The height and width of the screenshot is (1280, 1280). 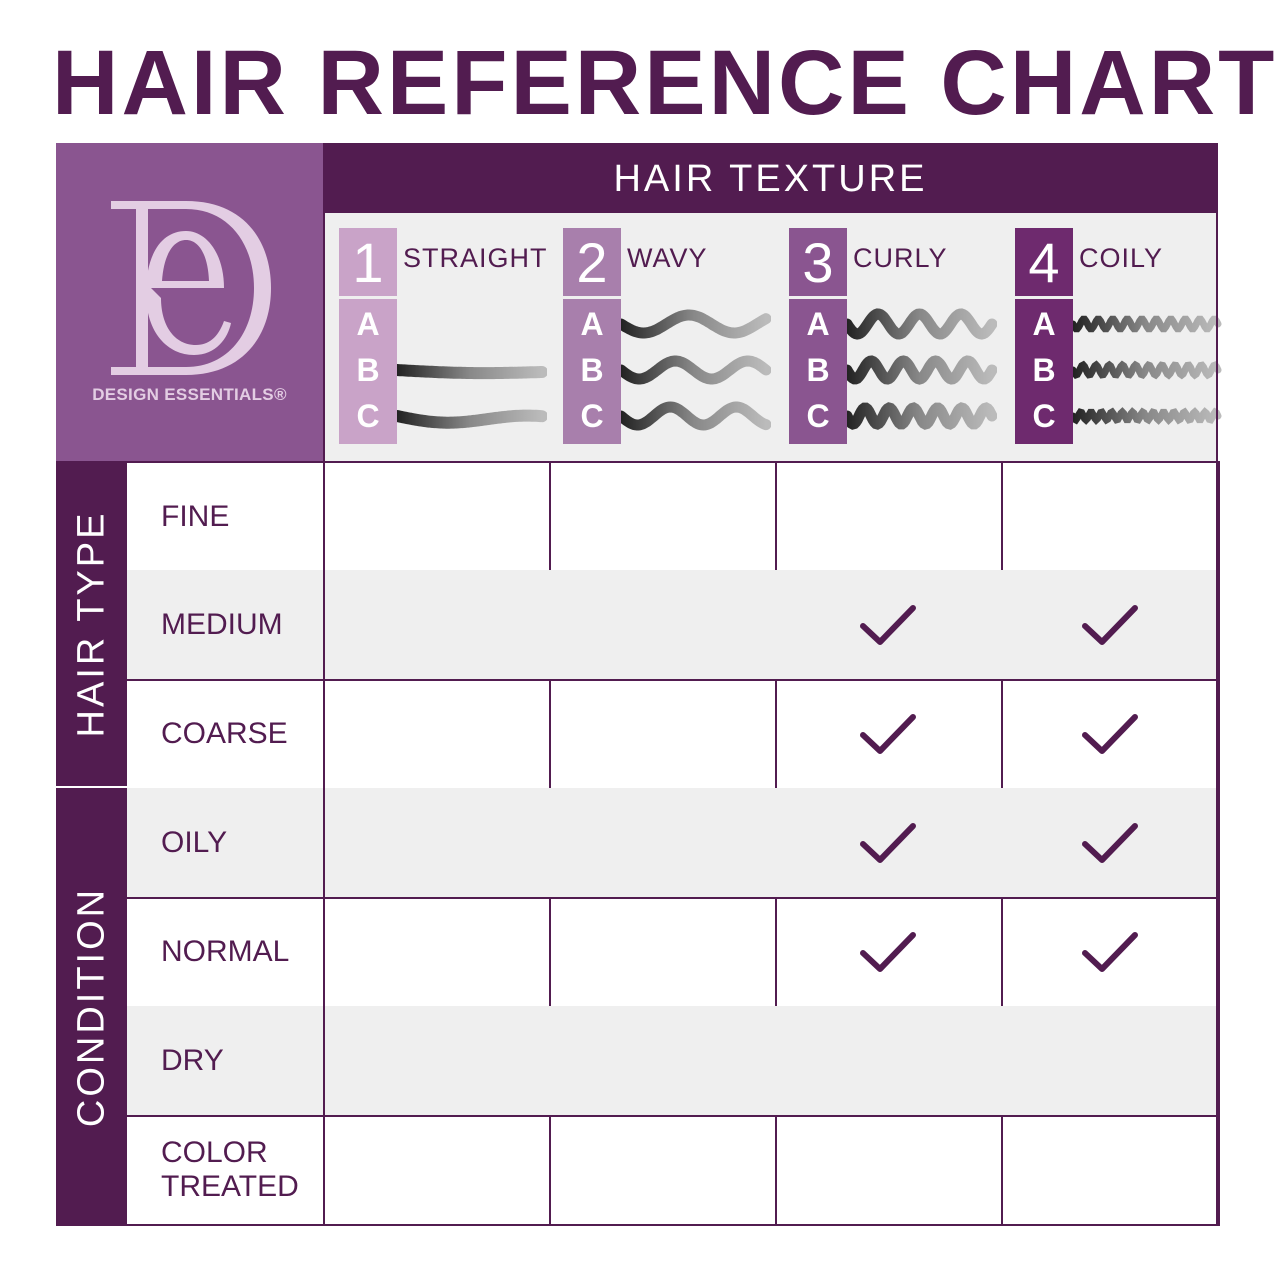 I want to click on group-label-hair-type: HAIR TYPE, so click(x=91, y=624).